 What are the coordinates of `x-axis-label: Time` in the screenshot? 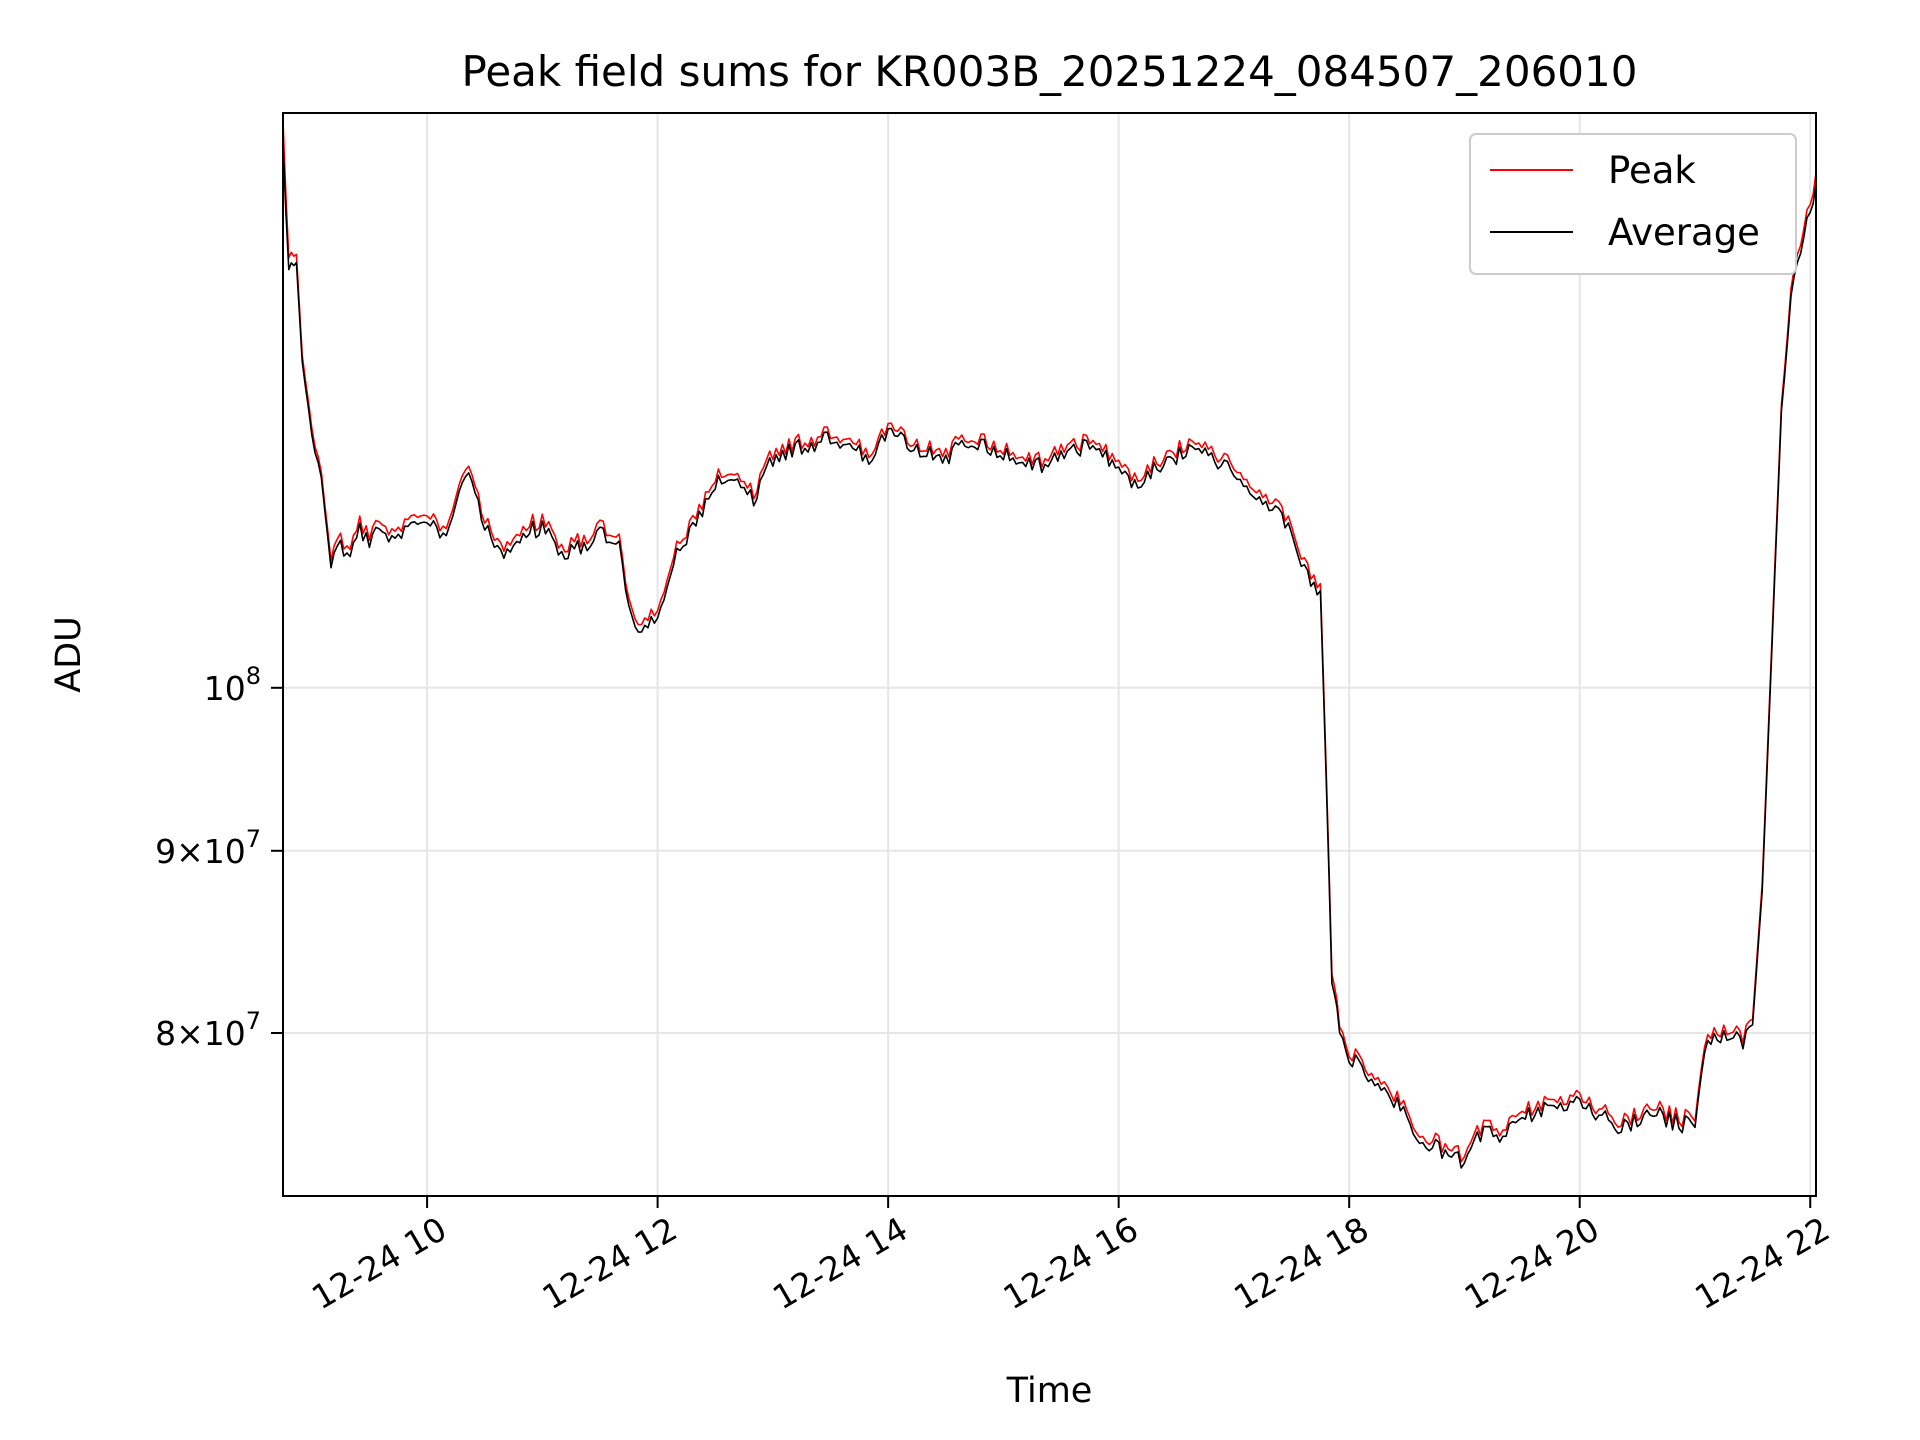 It's located at (1049, 1391).